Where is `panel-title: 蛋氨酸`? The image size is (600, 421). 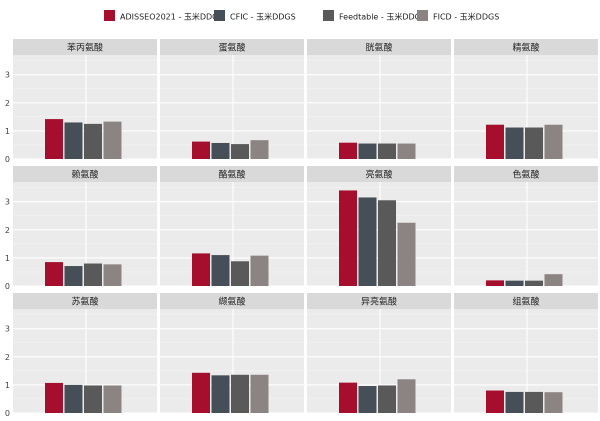 panel-title: 蛋氨酸 is located at coordinates (231, 48).